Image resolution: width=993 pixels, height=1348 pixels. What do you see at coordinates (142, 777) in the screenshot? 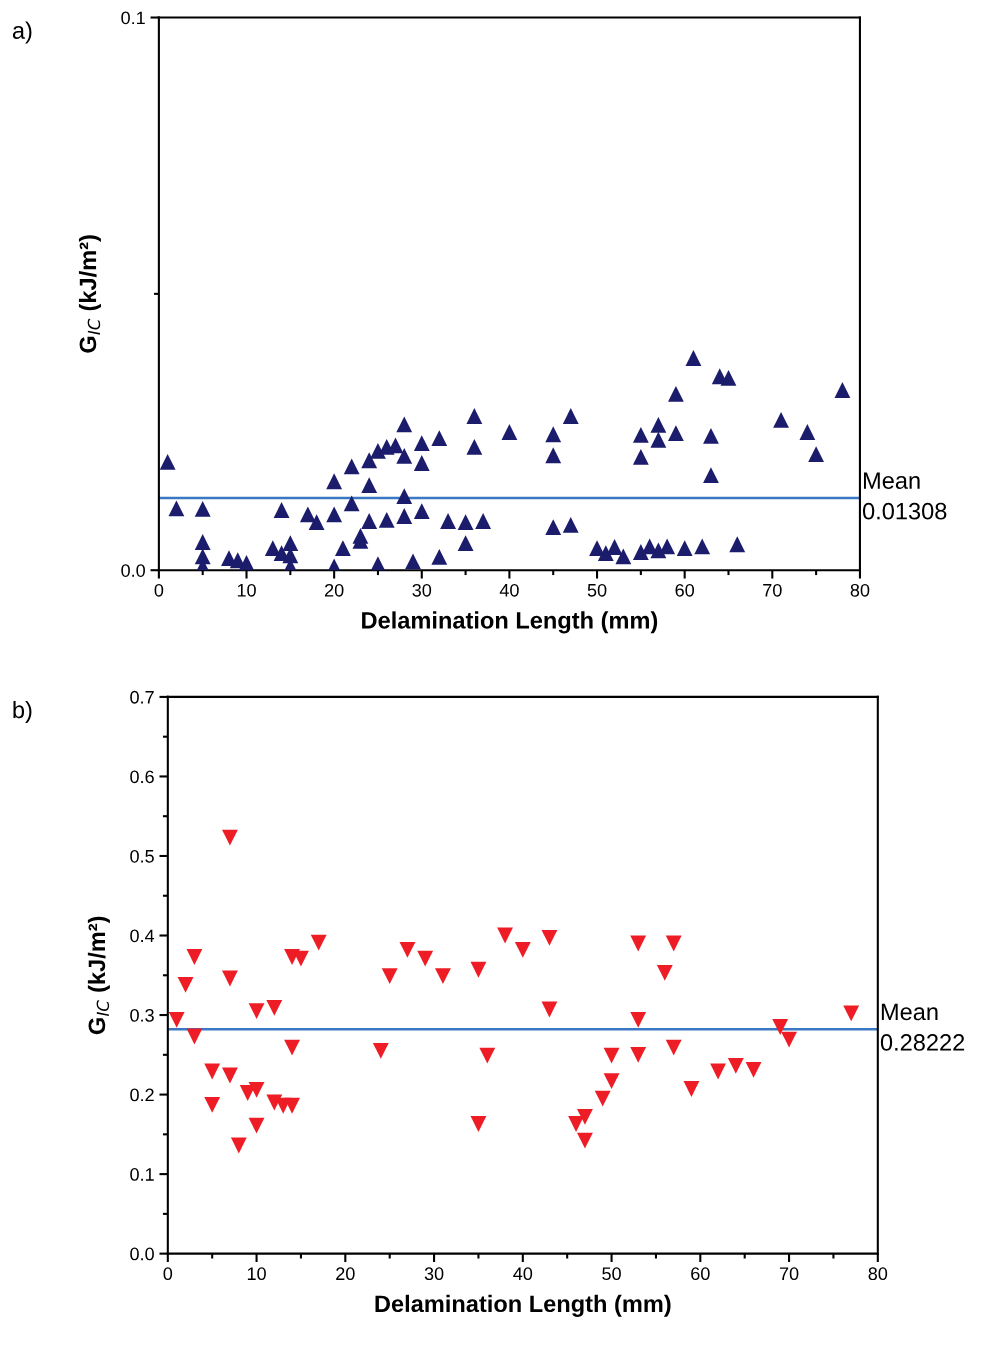
I see `y-tick-label: 0.6` at bounding box center [142, 777].